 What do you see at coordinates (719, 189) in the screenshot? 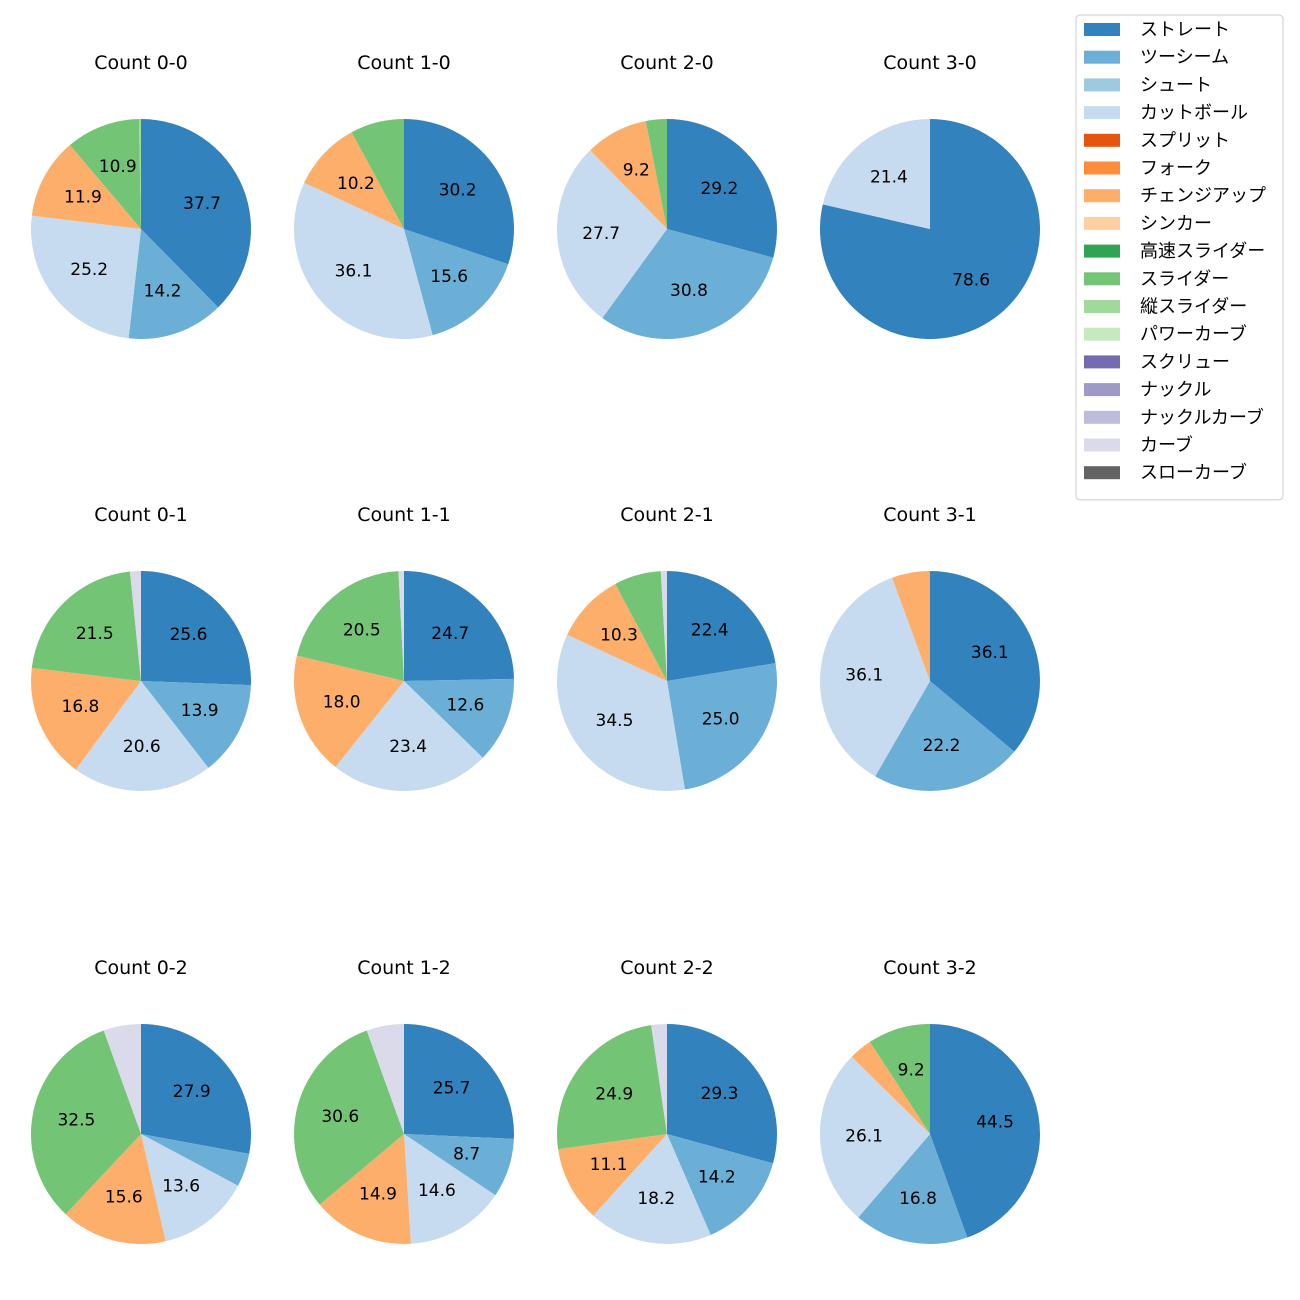
I see `slice-value-label: 29.2` at bounding box center [719, 189].